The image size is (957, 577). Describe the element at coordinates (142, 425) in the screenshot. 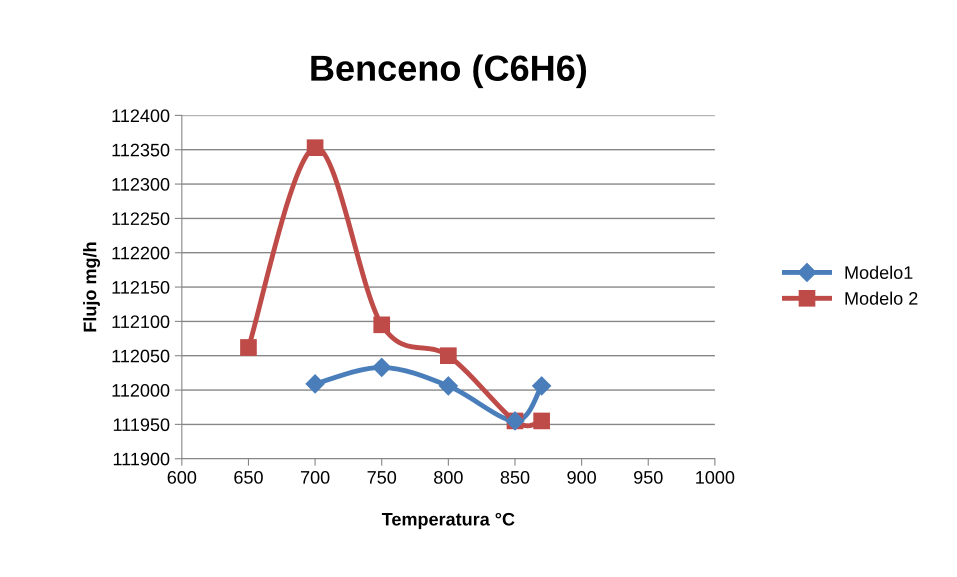

I see `y-tick-label: 111950` at that location.